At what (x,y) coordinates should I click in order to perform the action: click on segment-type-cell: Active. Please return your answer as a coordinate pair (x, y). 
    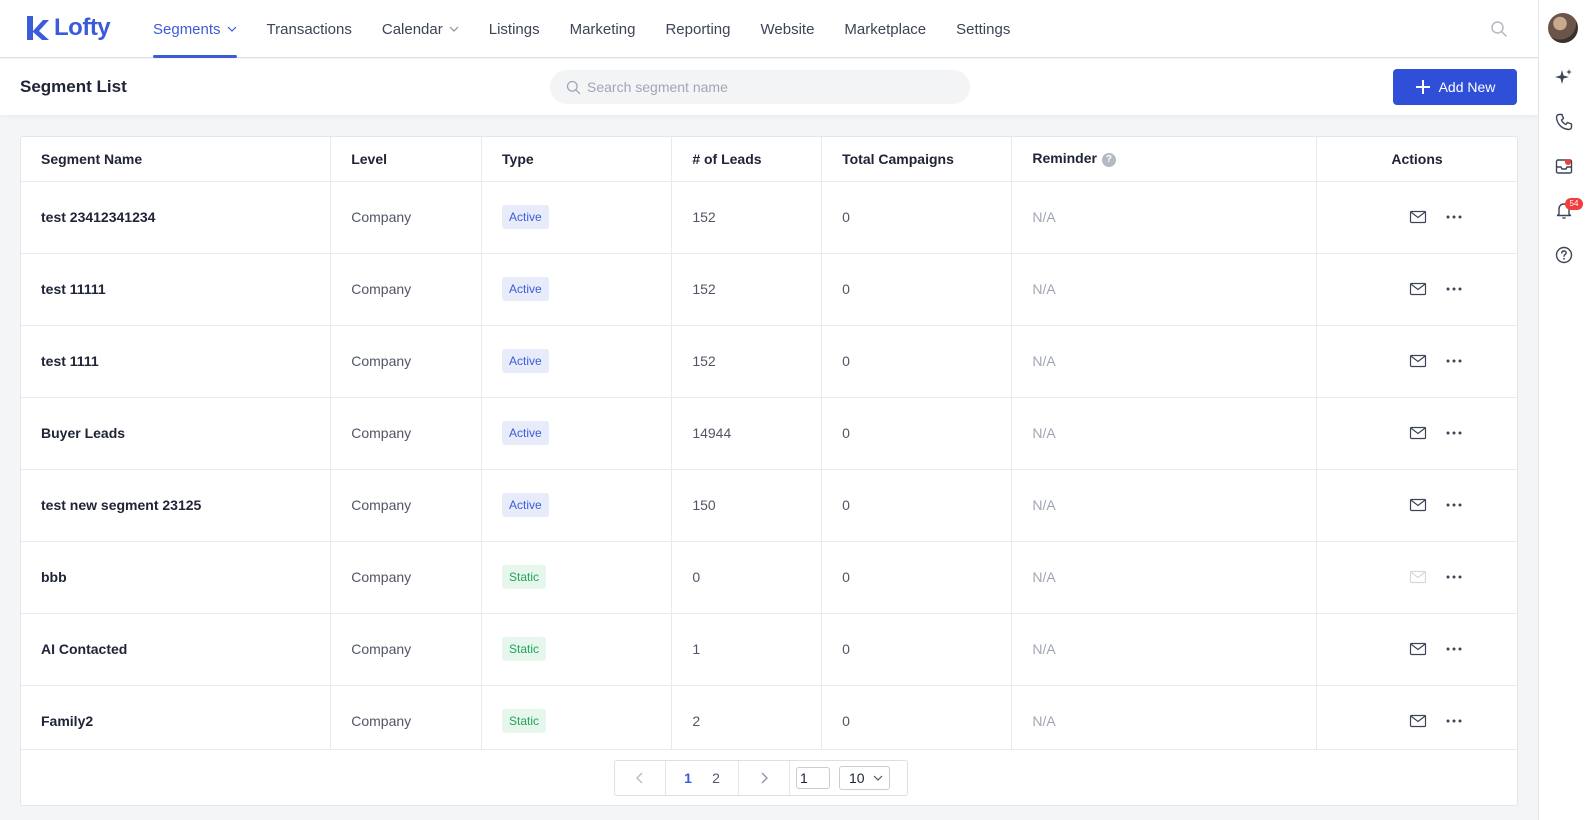
    Looking at the image, I should click on (577, 361).